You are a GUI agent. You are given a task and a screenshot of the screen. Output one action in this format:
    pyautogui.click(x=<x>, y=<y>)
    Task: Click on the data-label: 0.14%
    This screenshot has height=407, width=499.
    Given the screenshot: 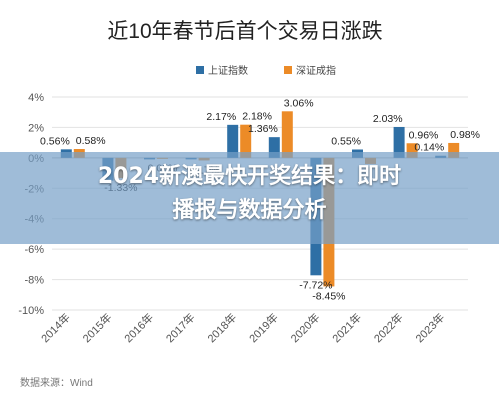 What is the action you would take?
    pyautogui.click(x=429, y=148)
    